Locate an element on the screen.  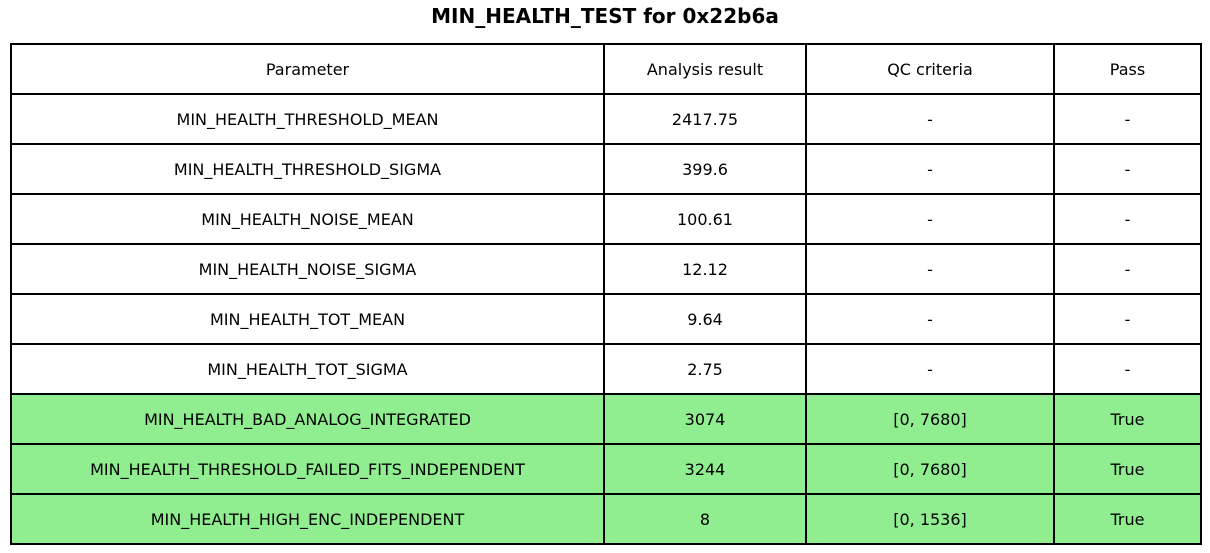
analysis-result-cell: 8 is located at coordinates (705, 519).